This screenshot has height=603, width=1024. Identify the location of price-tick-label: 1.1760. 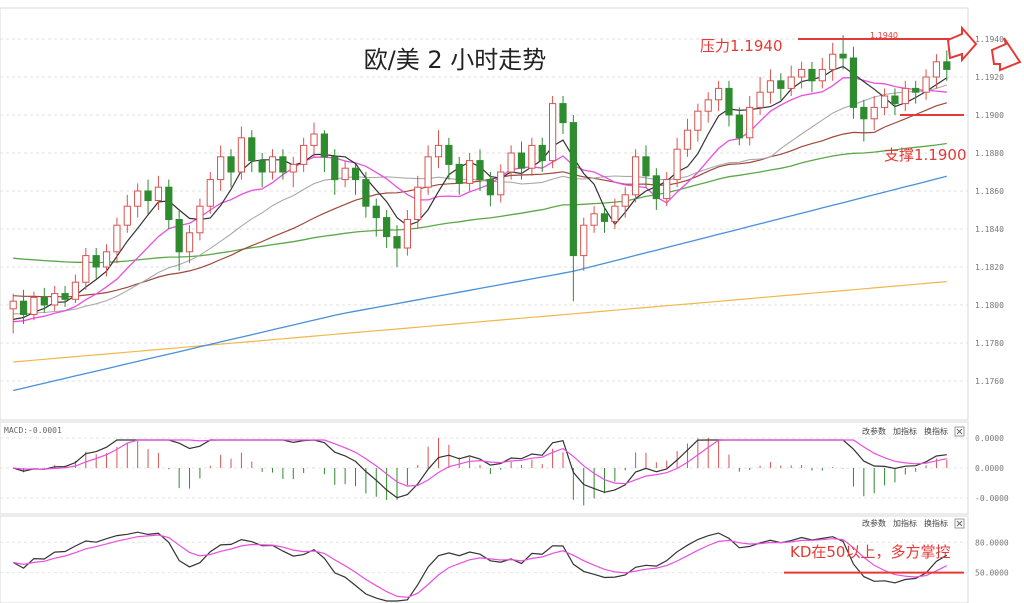
(989, 381).